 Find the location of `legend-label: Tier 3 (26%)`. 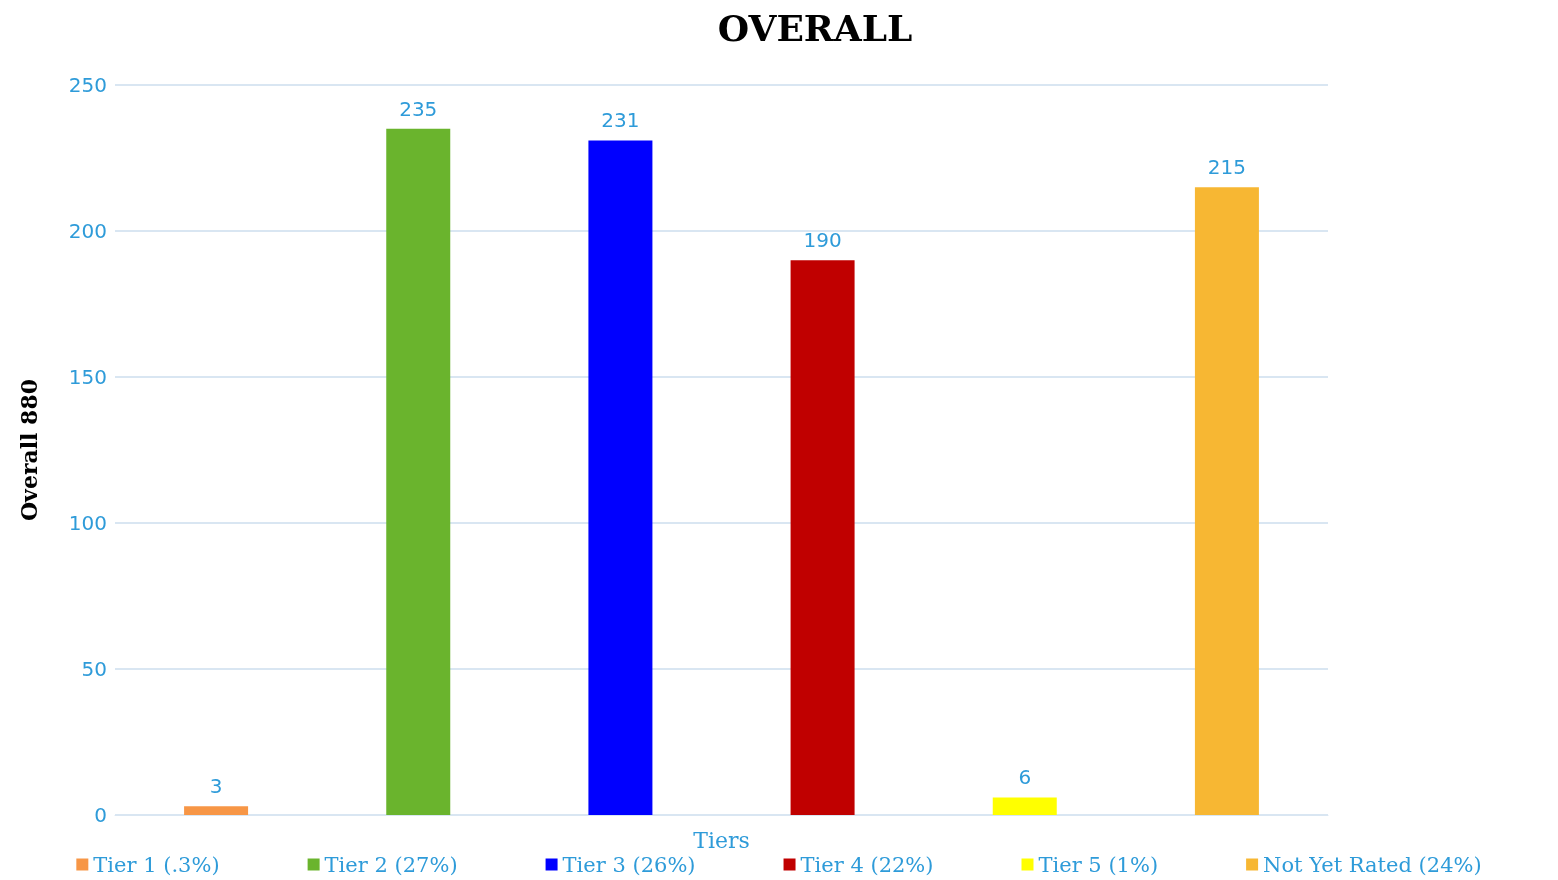

legend-label: Tier 3 (26%) is located at coordinates (629, 864).